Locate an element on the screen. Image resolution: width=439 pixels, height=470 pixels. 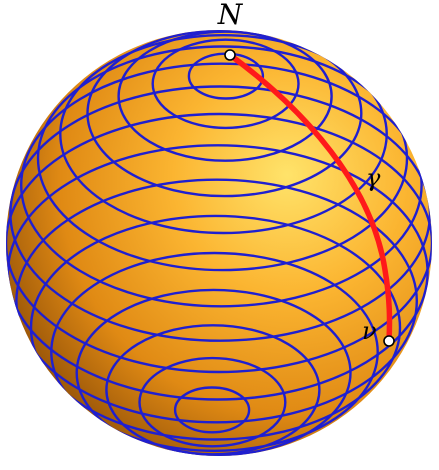
curve-label: γ is located at coordinates (373, 178).